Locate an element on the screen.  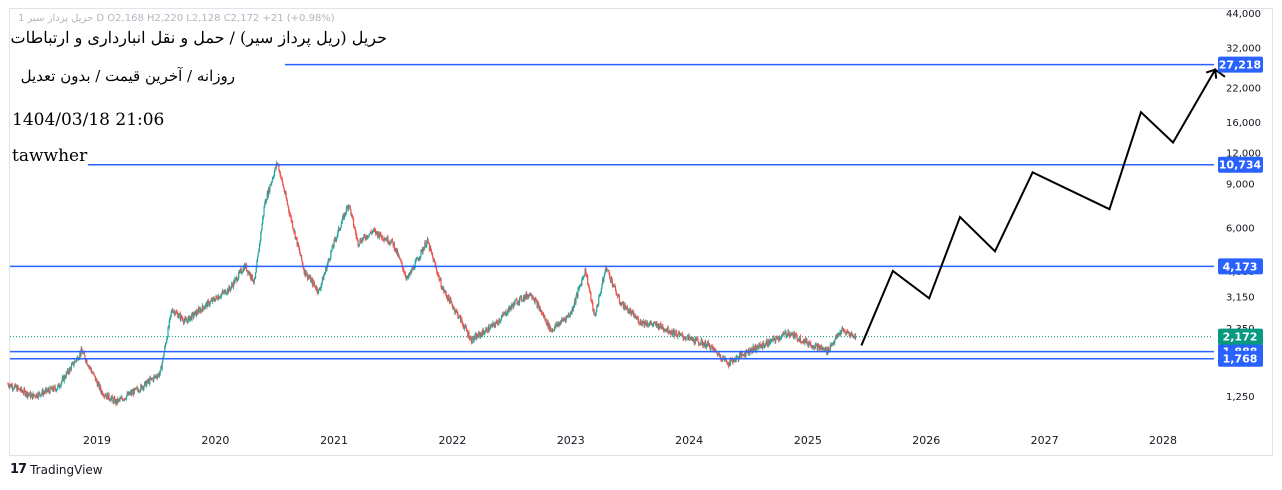
tradingview-logo: 17 TradingView is located at coordinates (56, 469).